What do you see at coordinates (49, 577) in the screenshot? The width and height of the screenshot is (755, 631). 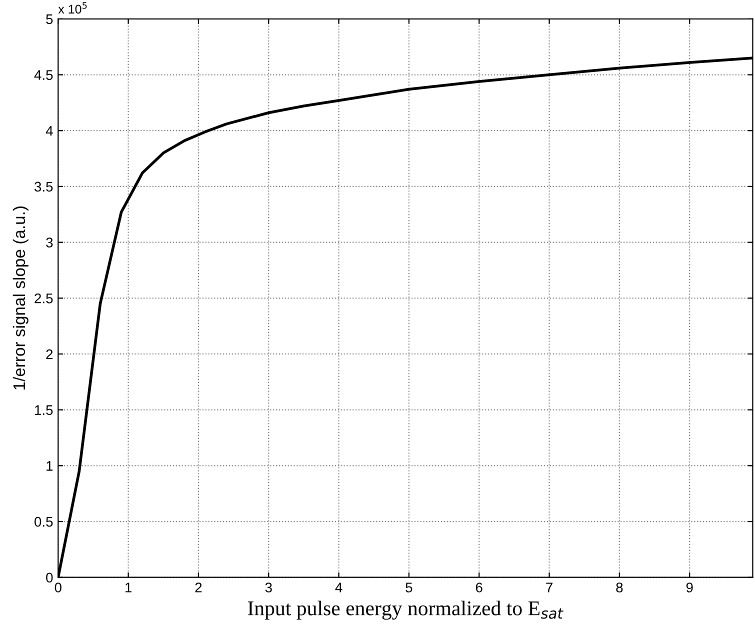 I see `y-tick-label: 0` at bounding box center [49, 577].